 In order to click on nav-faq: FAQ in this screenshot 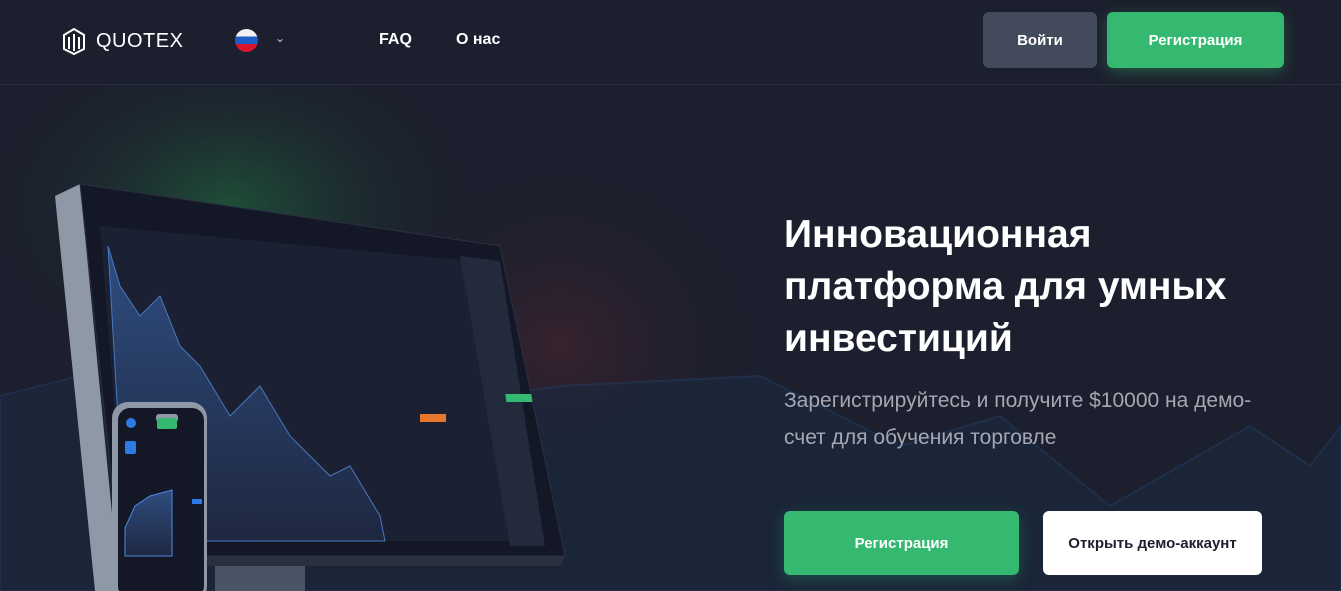, I will do `click(395, 39)`.